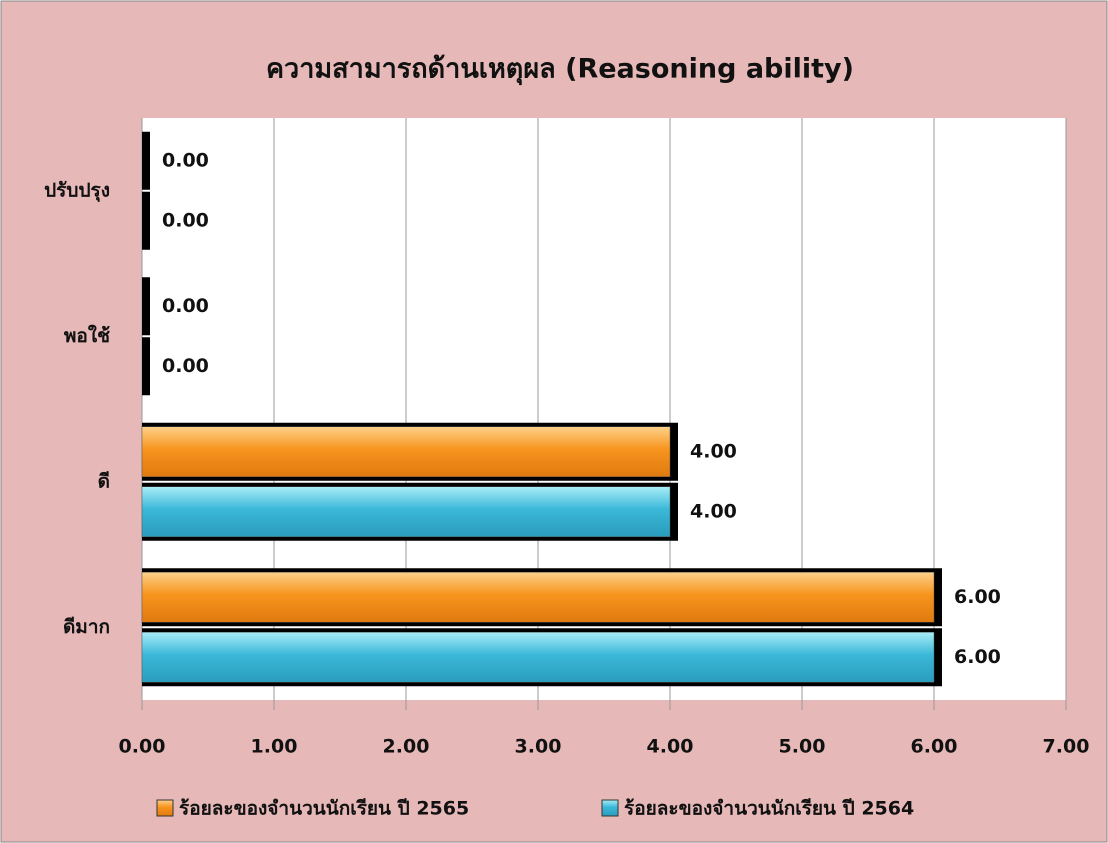  What do you see at coordinates (104, 481) in the screenshot?
I see `y-tick-label: ดี` at bounding box center [104, 481].